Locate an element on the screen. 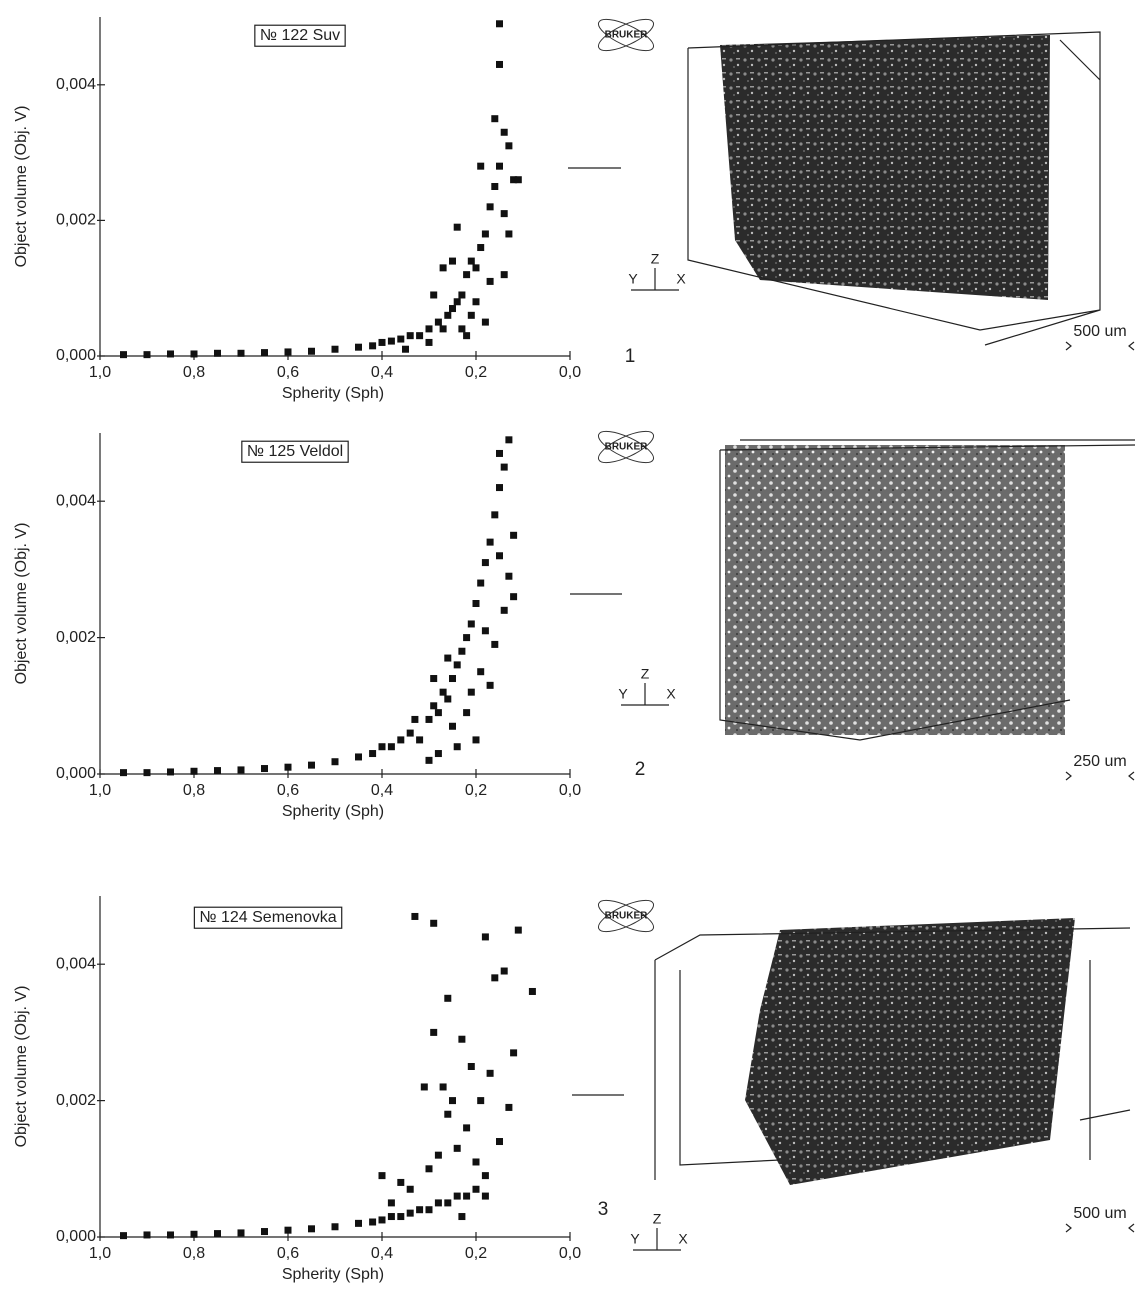  x-tick-label: 0,2 is located at coordinates (476, 790).